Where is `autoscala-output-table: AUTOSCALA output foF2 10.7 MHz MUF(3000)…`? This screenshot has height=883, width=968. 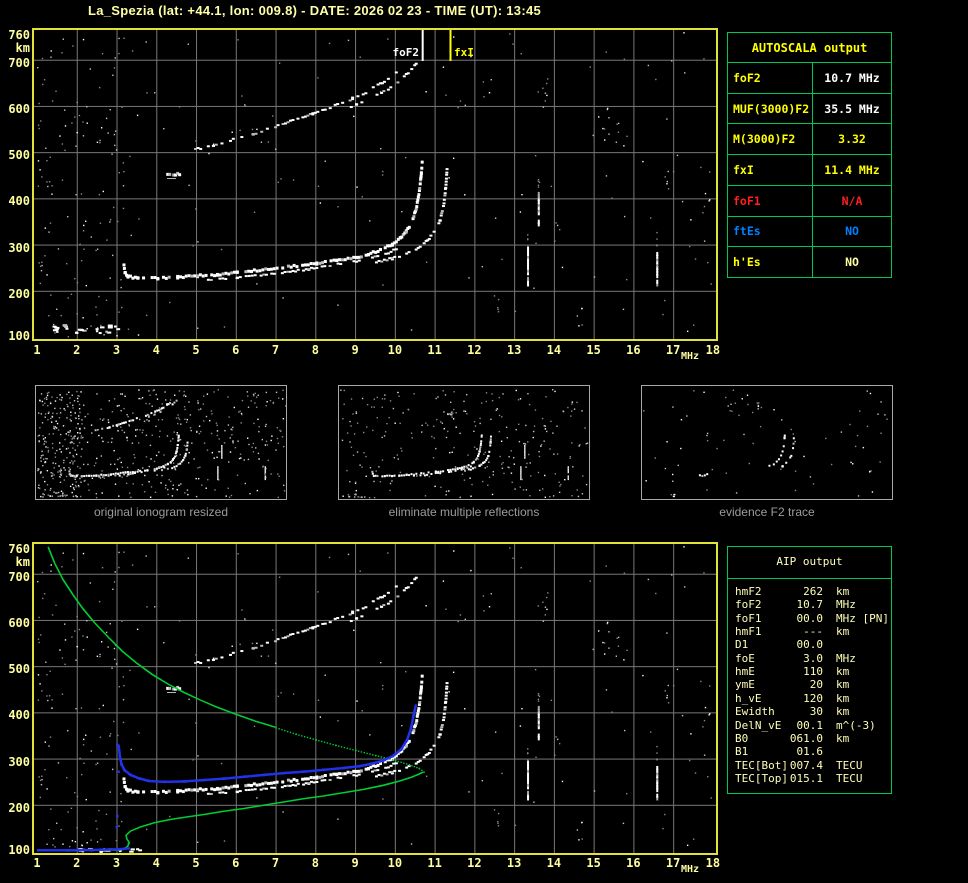 autoscala-output-table: AUTOSCALA output foF2 10.7 MHz MUF(3000)… is located at coordinates (809, 155).